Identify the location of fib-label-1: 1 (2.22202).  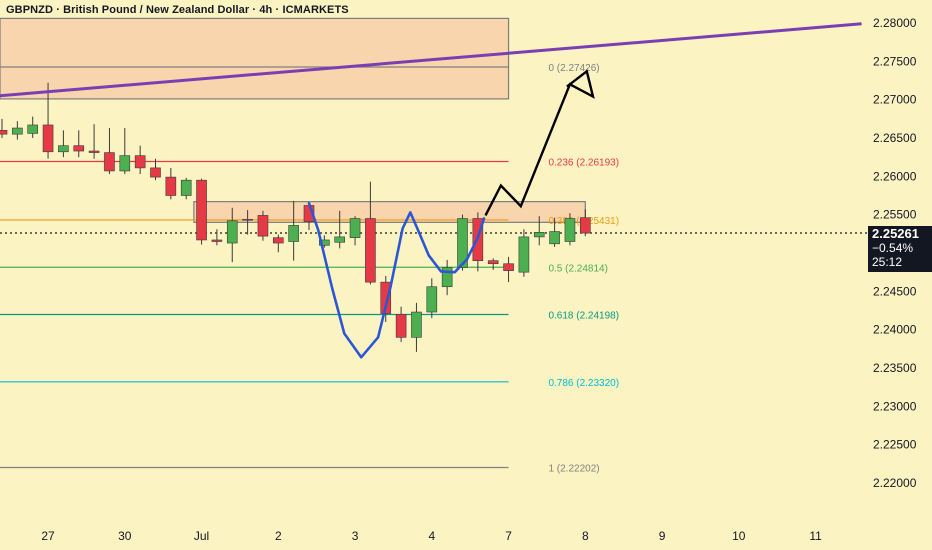
(573, 469).